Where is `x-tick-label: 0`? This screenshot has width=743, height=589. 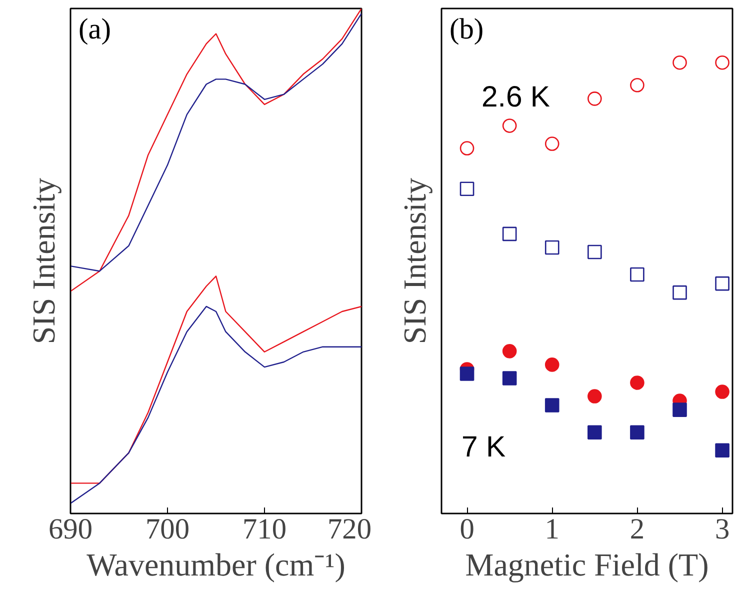 x-tick-label: 0 is located at coordinates (467, 530).